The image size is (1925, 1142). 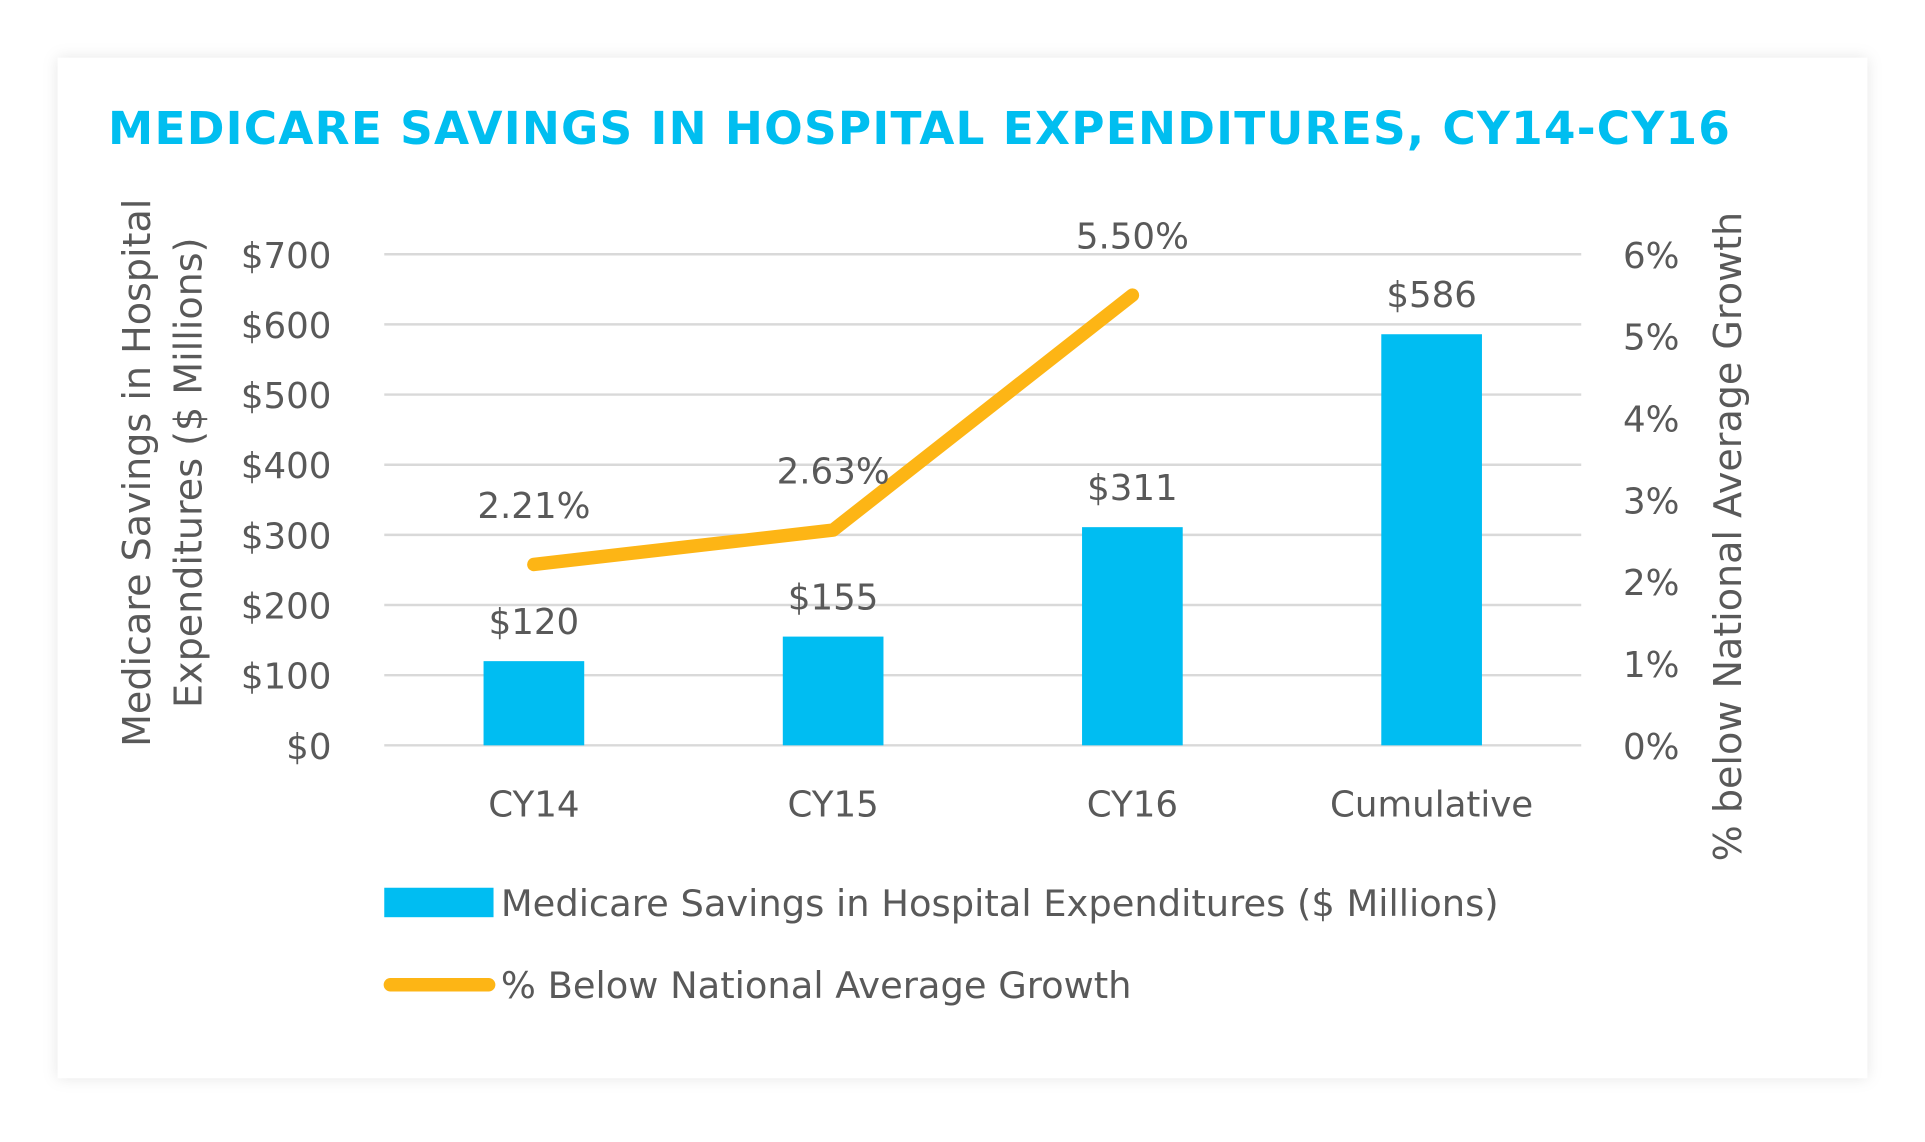 I want to click on line-data-label: 5.50%, so click(x=1132, y=237).